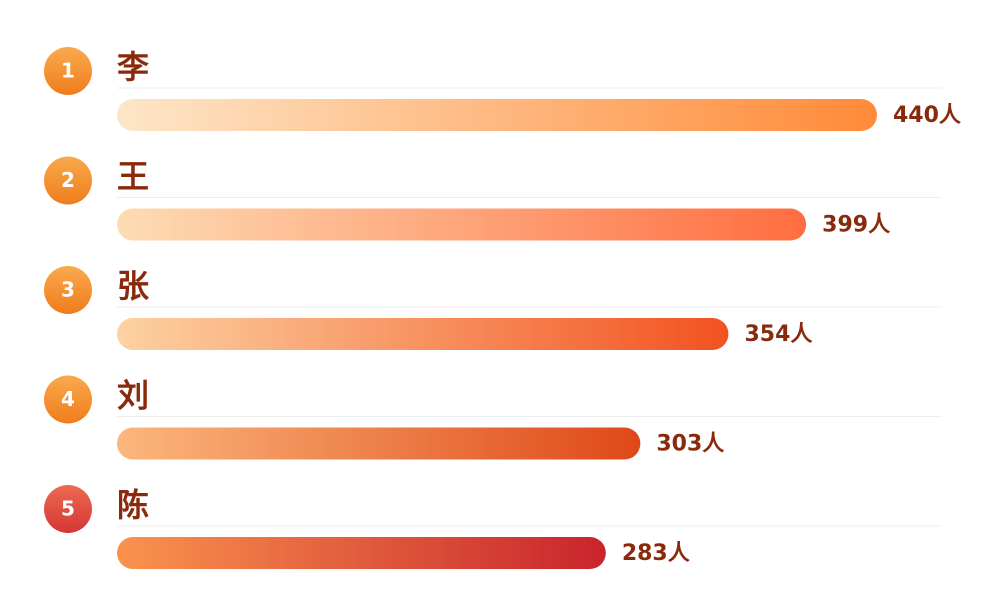  Describe the element at coordinates (927, 115) in the screenshot. I see `value-label: 440人` at that location.